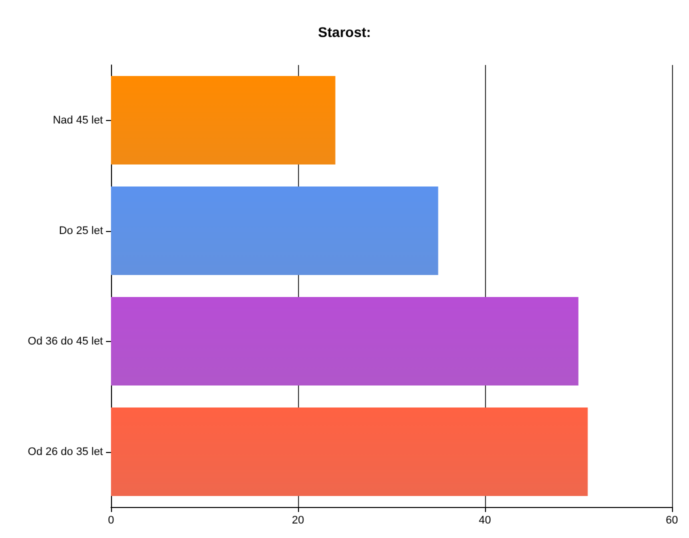 Image resolution: width=689 pixels, height=538 pixels. I want to click on y-tick-label: Od 36 do 45 let, so click(65, 341).